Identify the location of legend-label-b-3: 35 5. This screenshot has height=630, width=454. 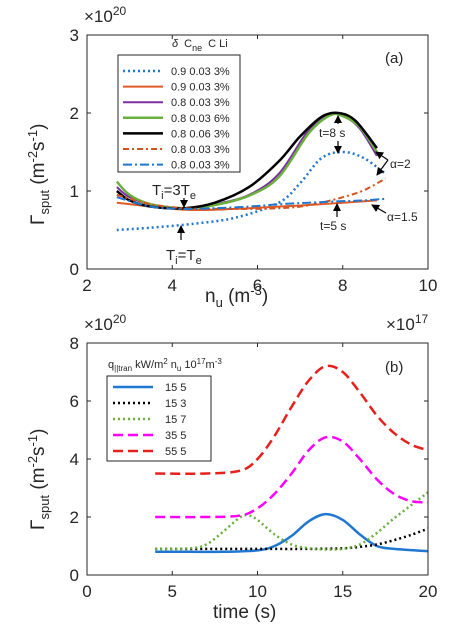
(175, 436).